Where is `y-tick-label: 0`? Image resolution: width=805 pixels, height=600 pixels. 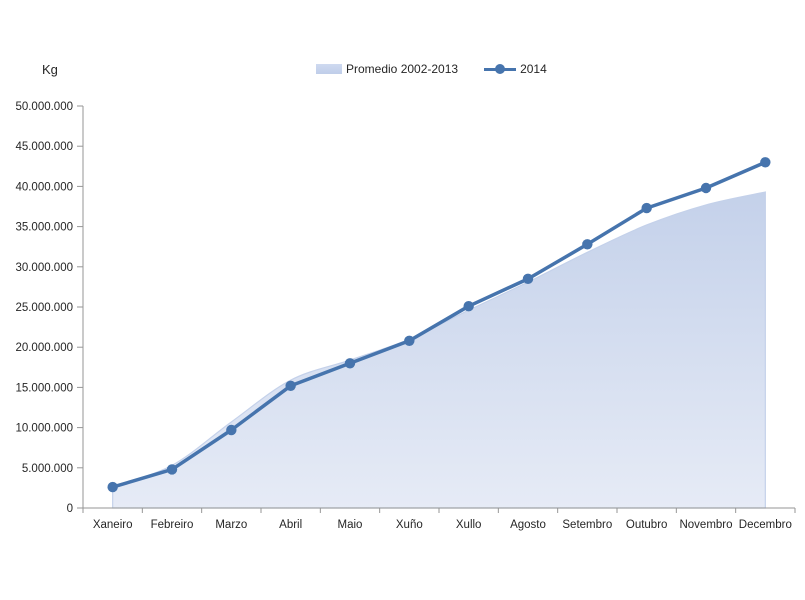 y-tick-label: 0 is located at coordinates (70, 509).